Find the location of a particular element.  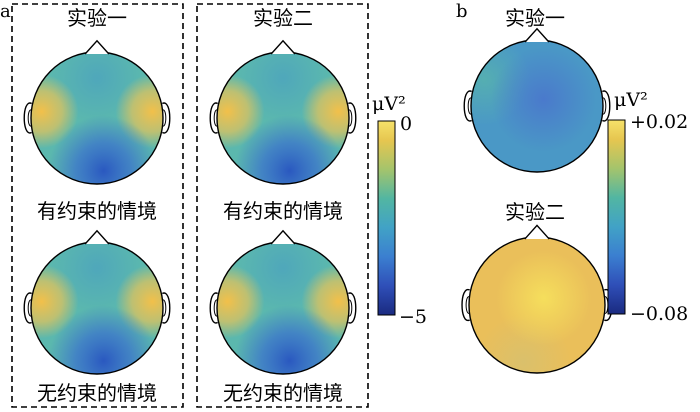

panel-b-label: b is located at coordinates (462, 11).